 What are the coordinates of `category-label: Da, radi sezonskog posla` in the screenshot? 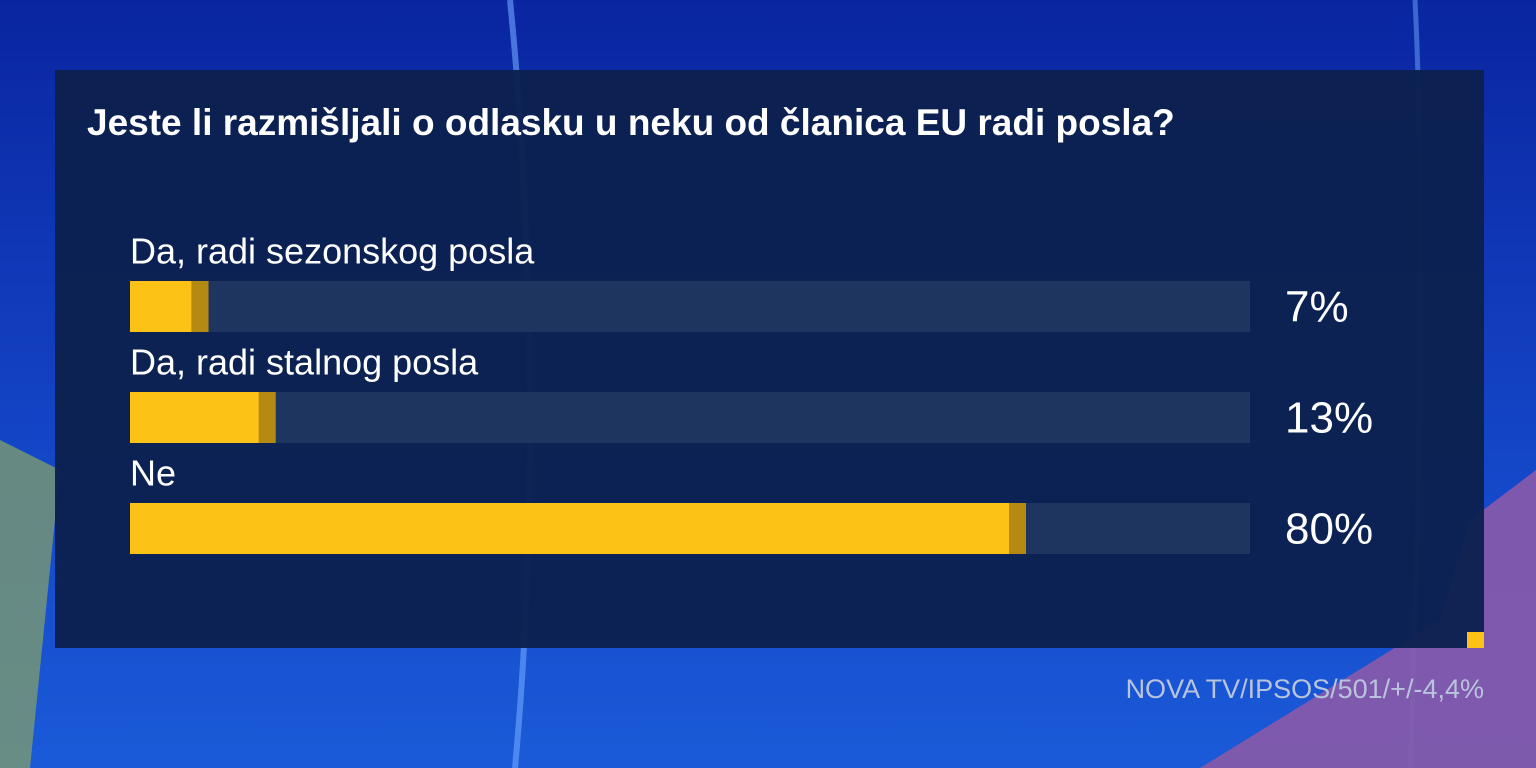 It's located at (332, 251).